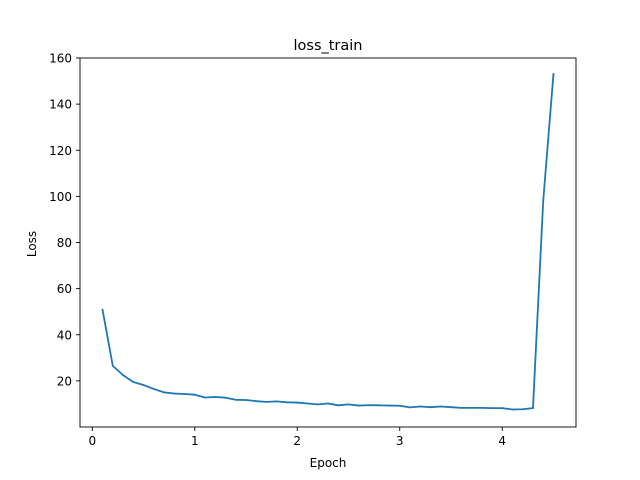 The width and height of the screenshot is (640, 480). Describe the element at coordinates (327, 46) in the screenshot. I see `chart-title: loss_train` at that location.